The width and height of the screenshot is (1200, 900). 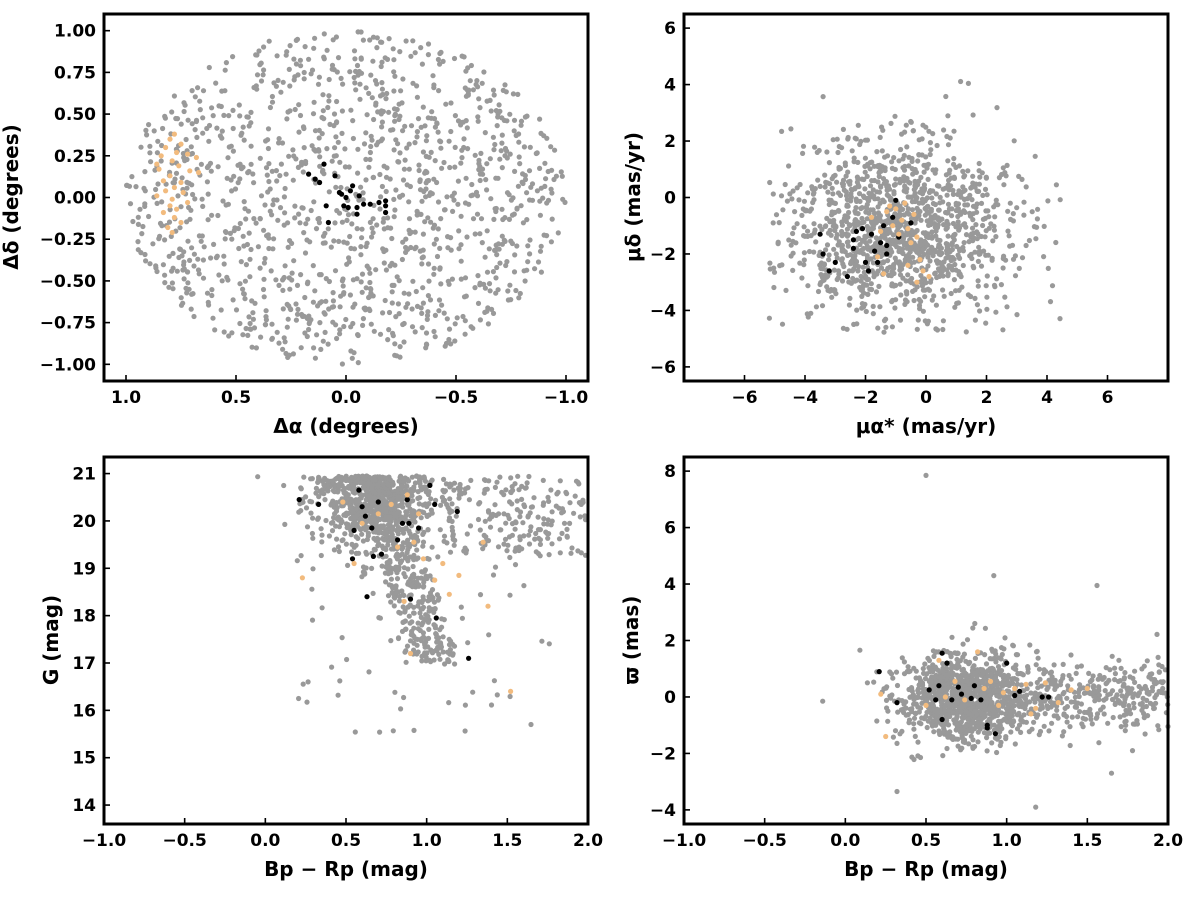 What do you see at coordinates (670, 199) in the screenshot?
I see `y-tick-label: 0` at bounding box center [670, 199].